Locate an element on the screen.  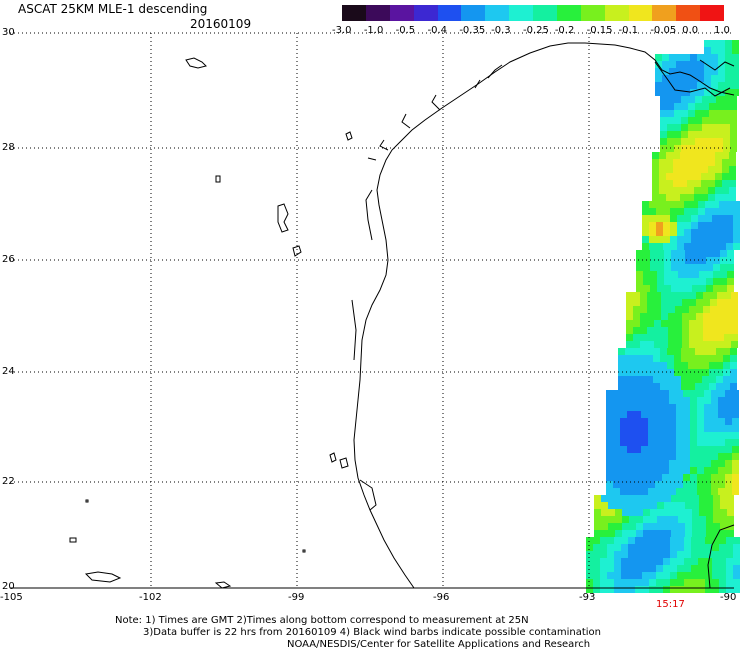
lon-label-105: -105 is located at coordinates (11, 597).